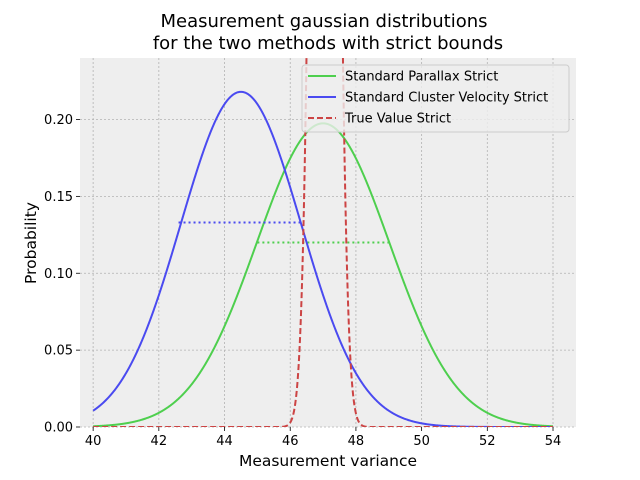  Describe the element at coordinates (421, 441) in the screenshot. I see `x-tick-label: 50` at that location.